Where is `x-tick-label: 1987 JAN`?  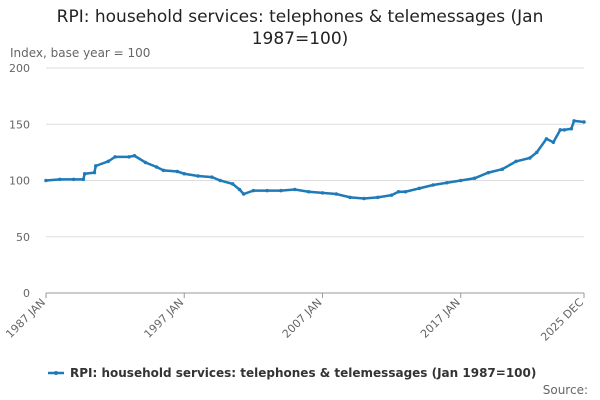
x-tick-label: 1987 JAN is located at coordinates (25, 318).